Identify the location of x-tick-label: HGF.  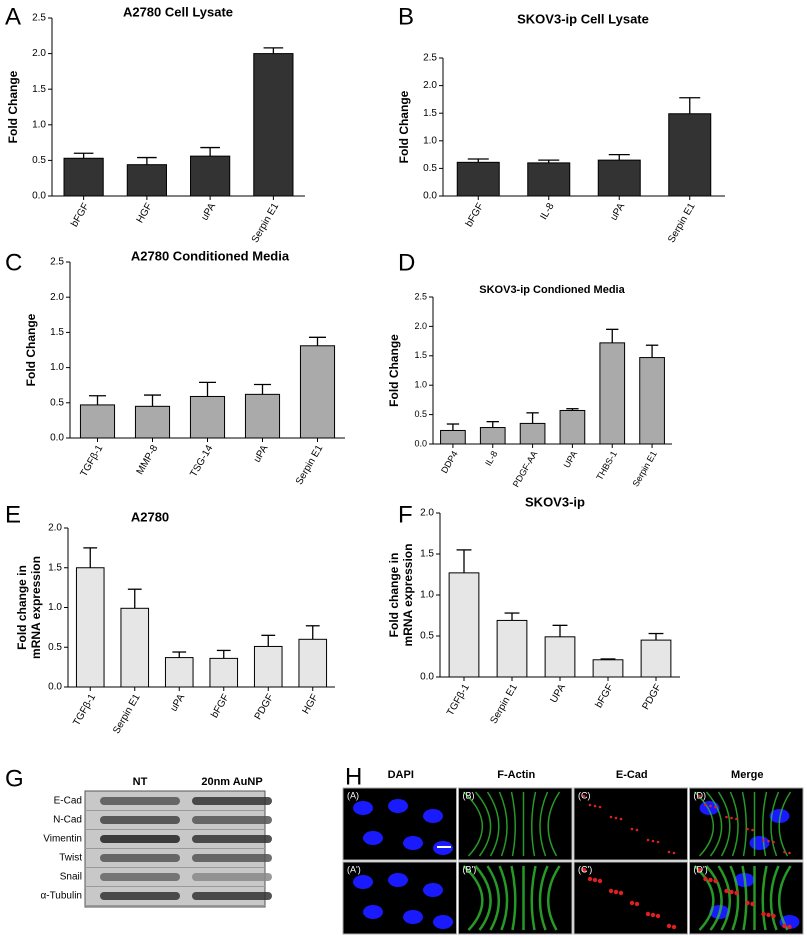
(311, 704).